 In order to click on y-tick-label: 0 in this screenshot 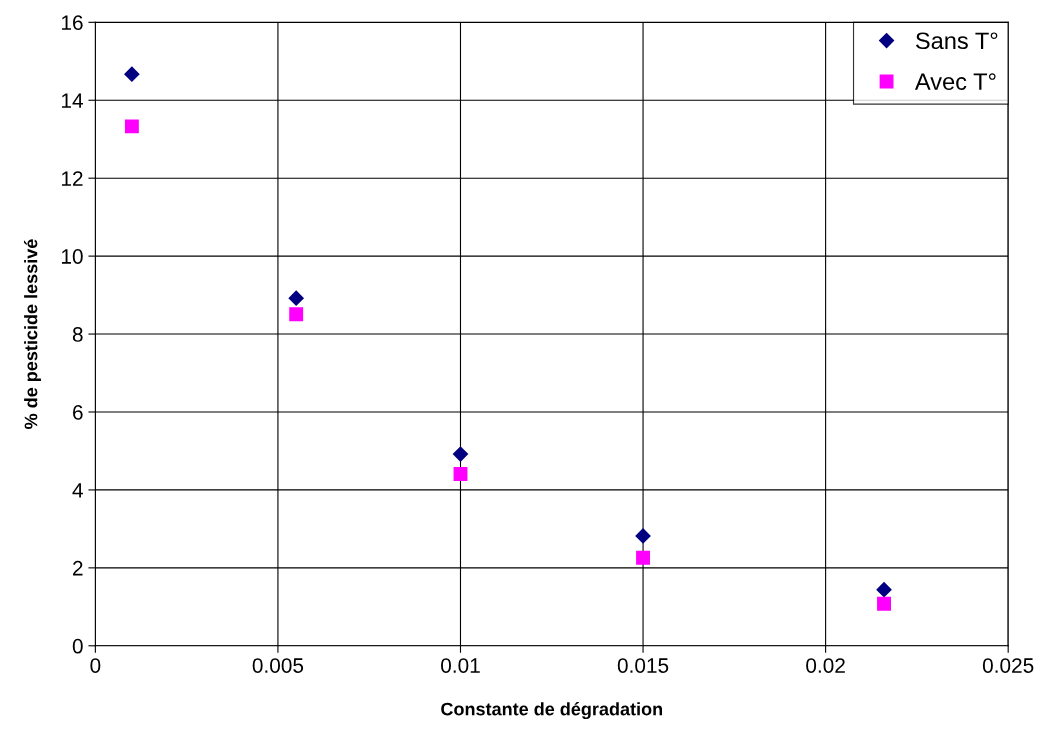, I will do `click(77, 646)`.